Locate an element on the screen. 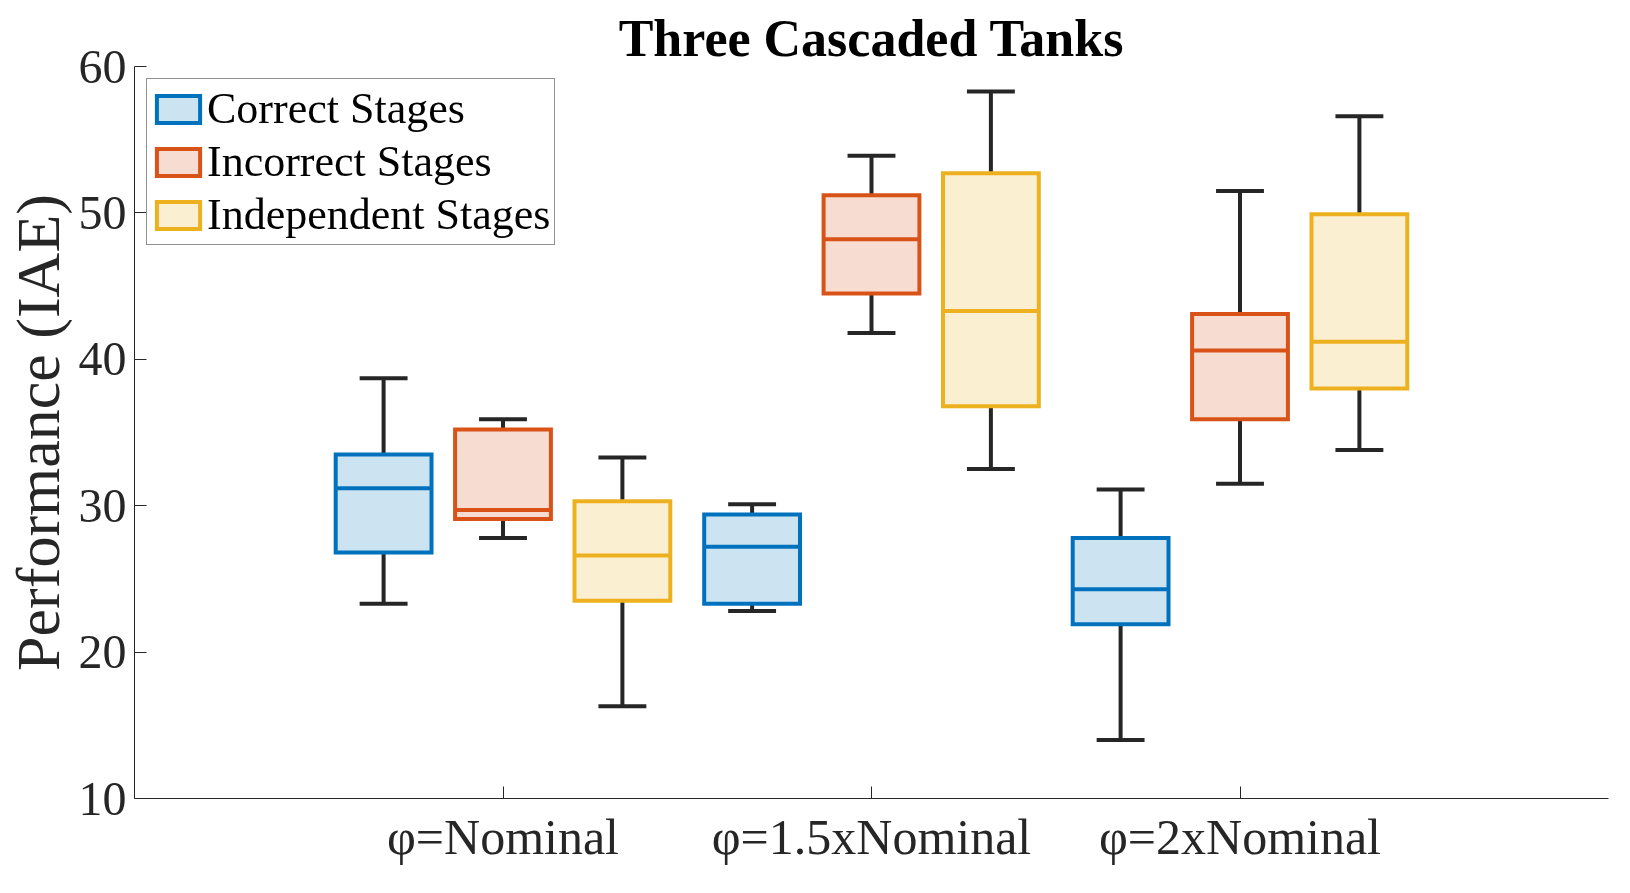  chart-title: Three Cascaded Tanks is located at coordinates (871, 38).